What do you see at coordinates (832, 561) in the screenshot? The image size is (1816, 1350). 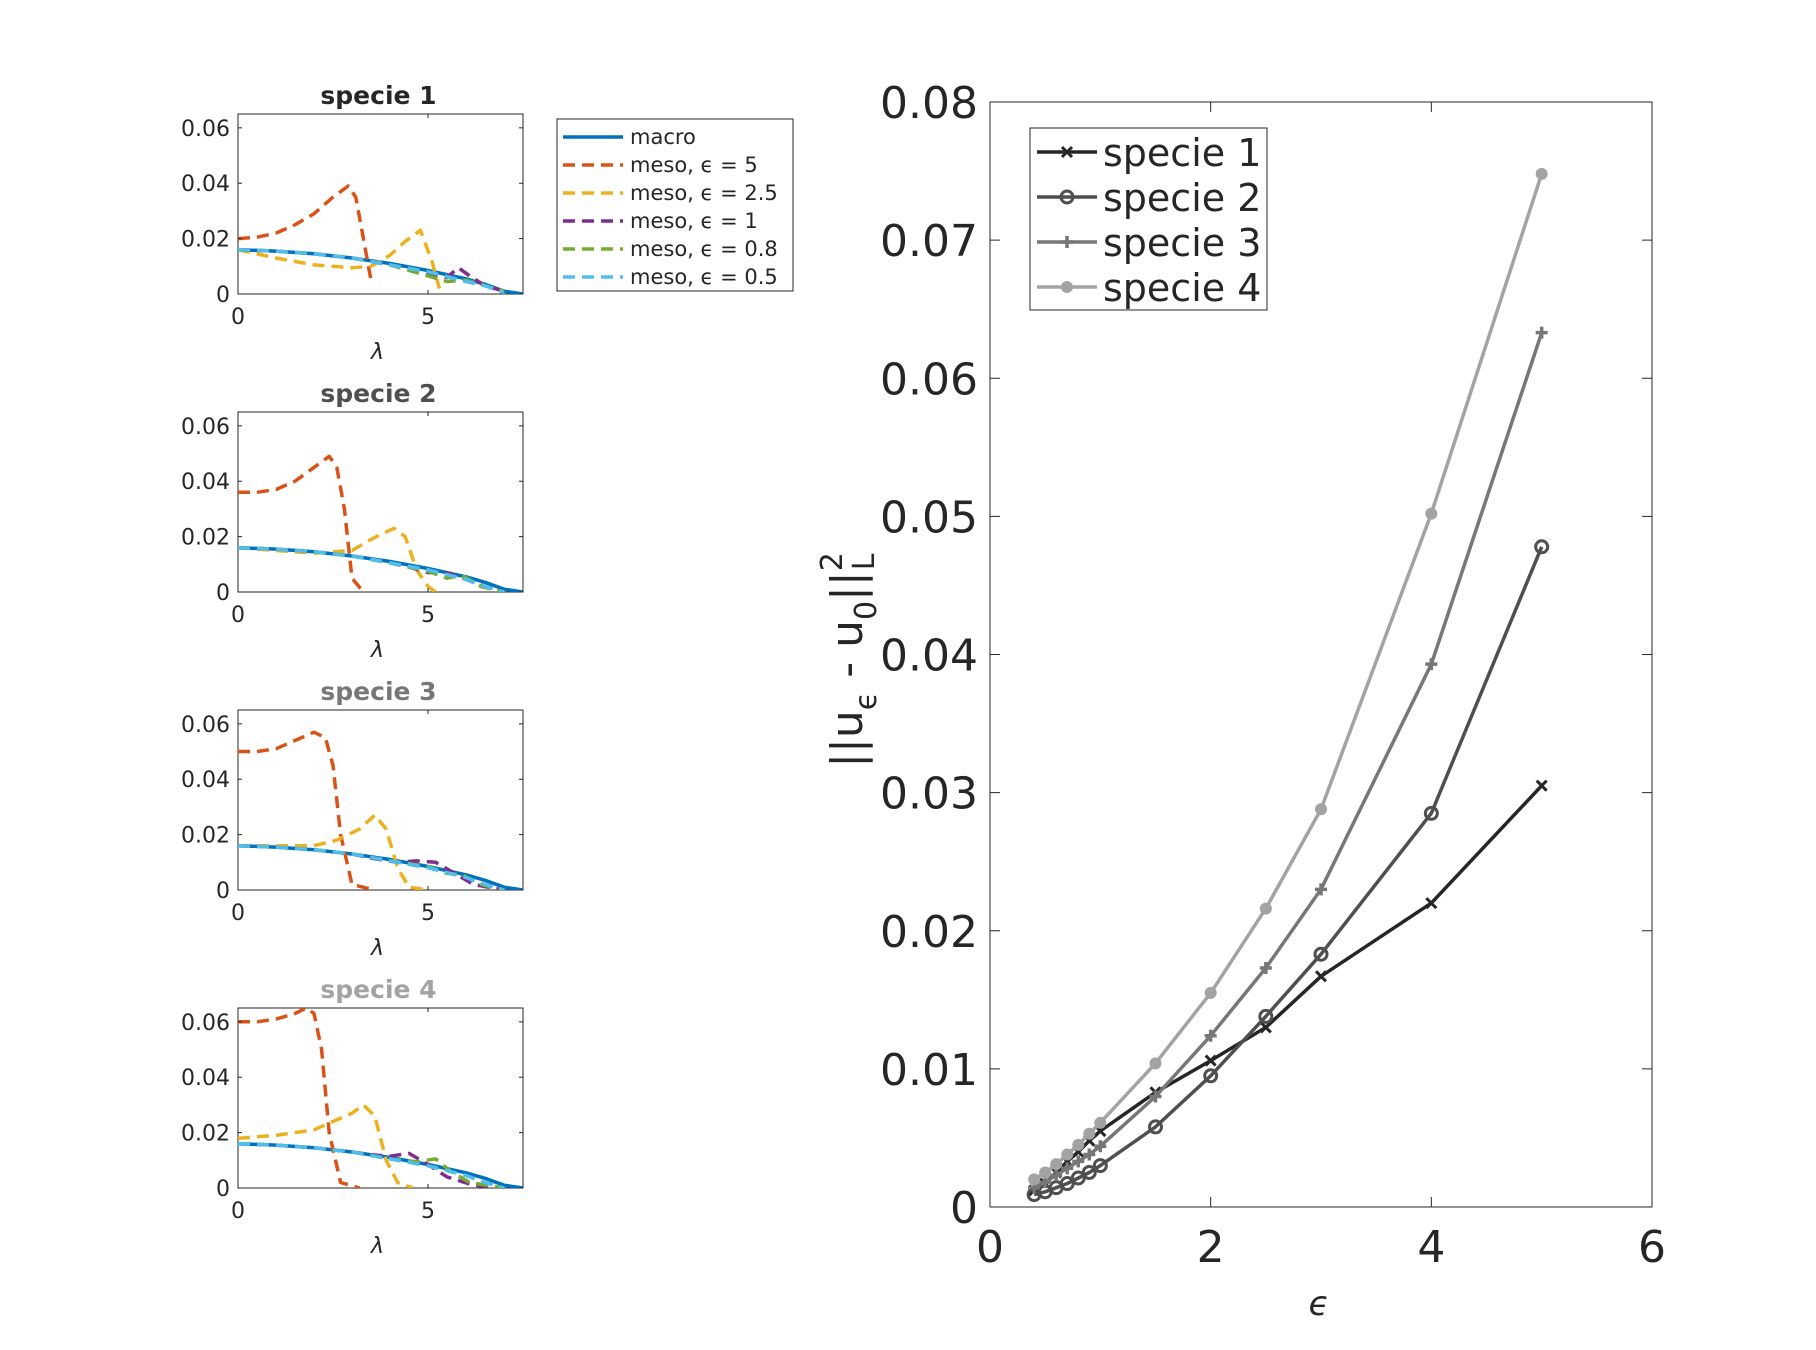 I see `ylabel-sup-two: 2` at bounding box center [832, 561].